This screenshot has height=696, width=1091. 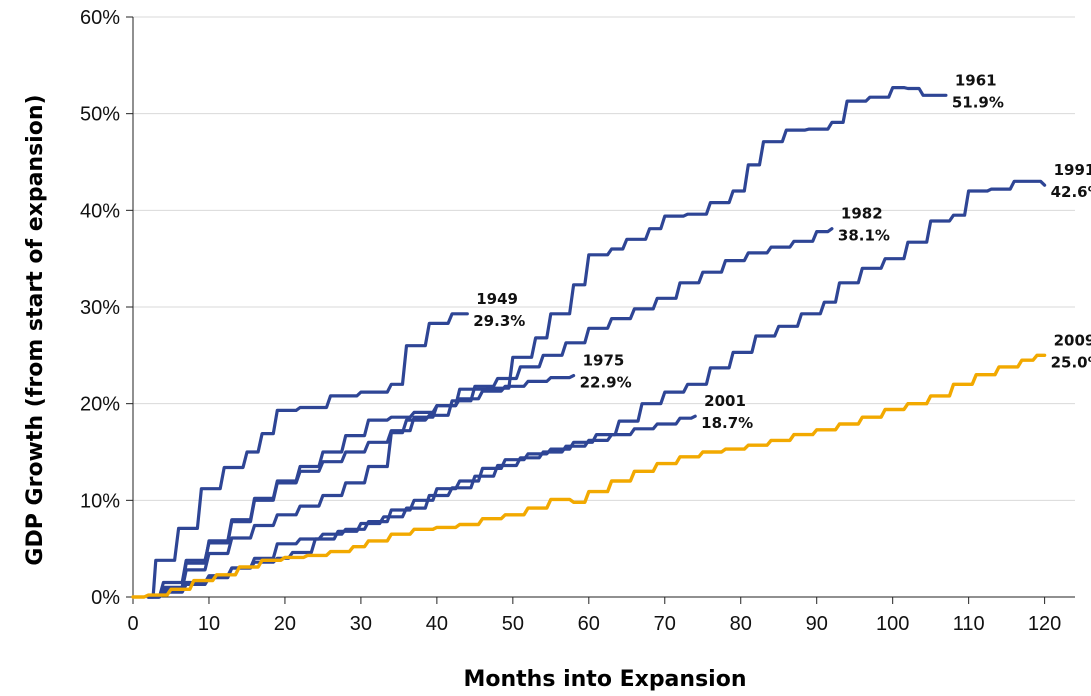 I want to click on x-tick-label: 40, so click(x=437, y=624).